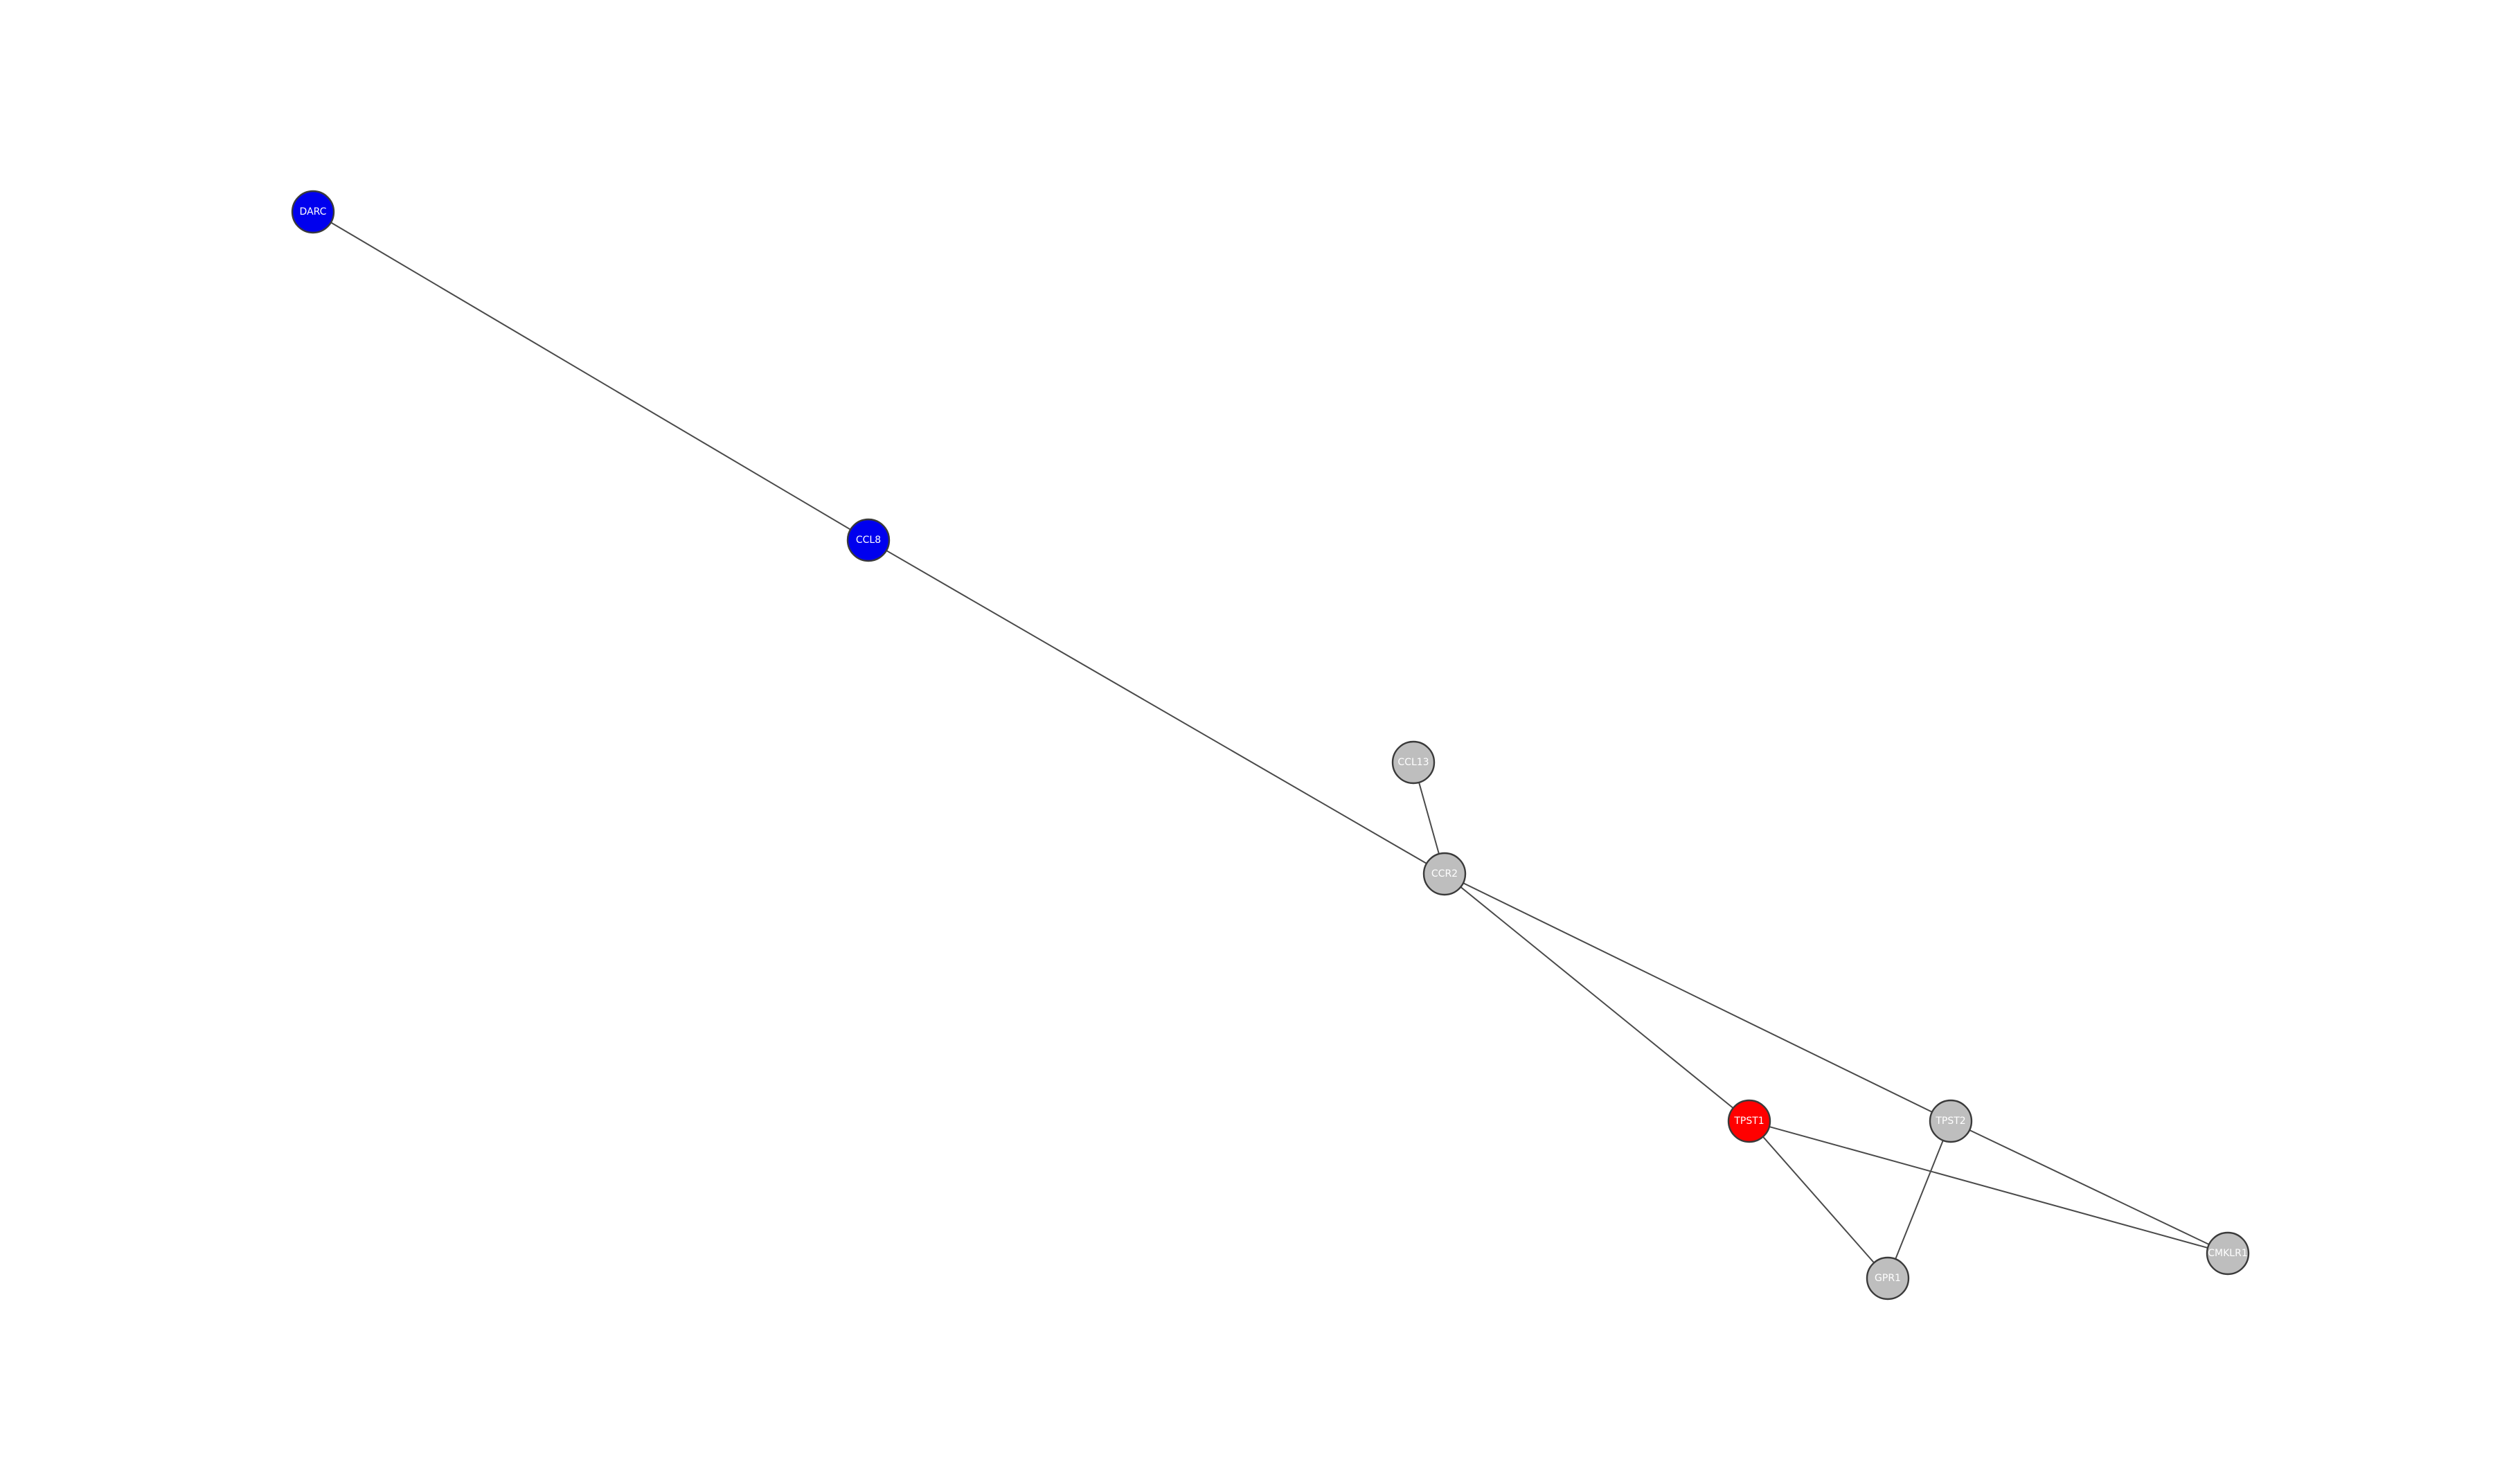 The image size is (2493, 1484). I want to click on node-ccl8: CCL8, so click(868, 540).